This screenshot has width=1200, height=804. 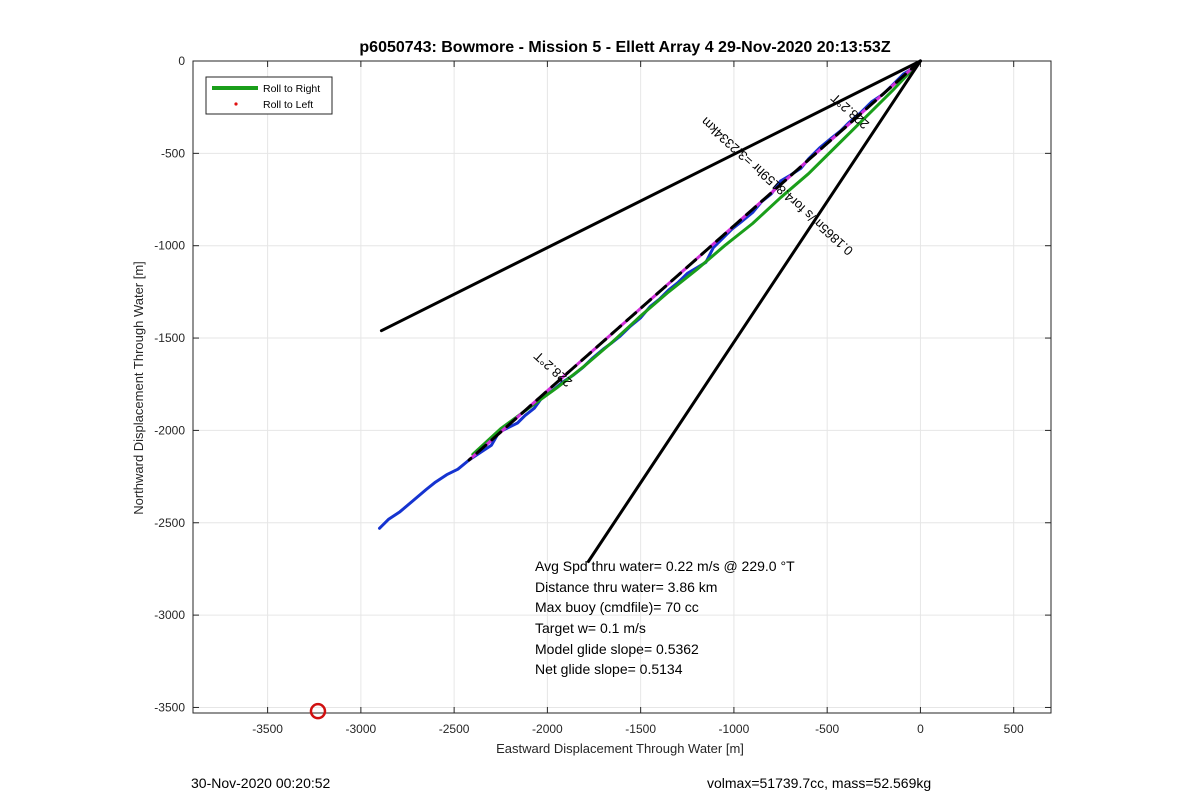 I want to click on y-tick-label: -3000, so click(x=169, y=615).